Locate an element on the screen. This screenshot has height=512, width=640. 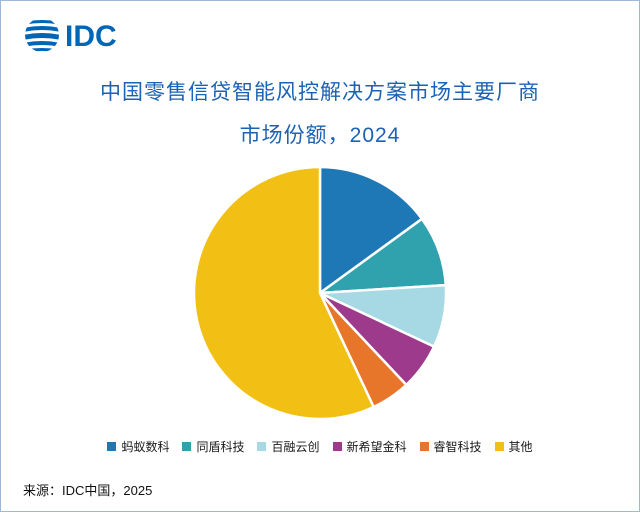
source-note: 来源：IDC中国，2025 is located at coordinates (88, 490).